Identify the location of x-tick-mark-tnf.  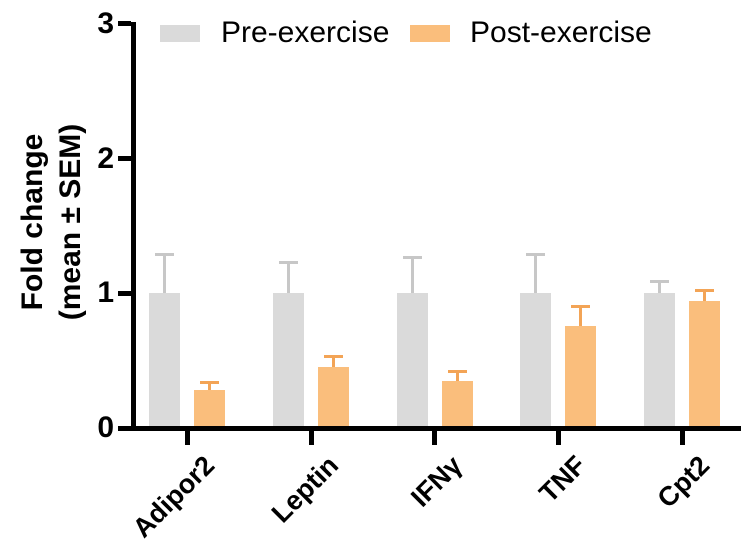
(558, 438).